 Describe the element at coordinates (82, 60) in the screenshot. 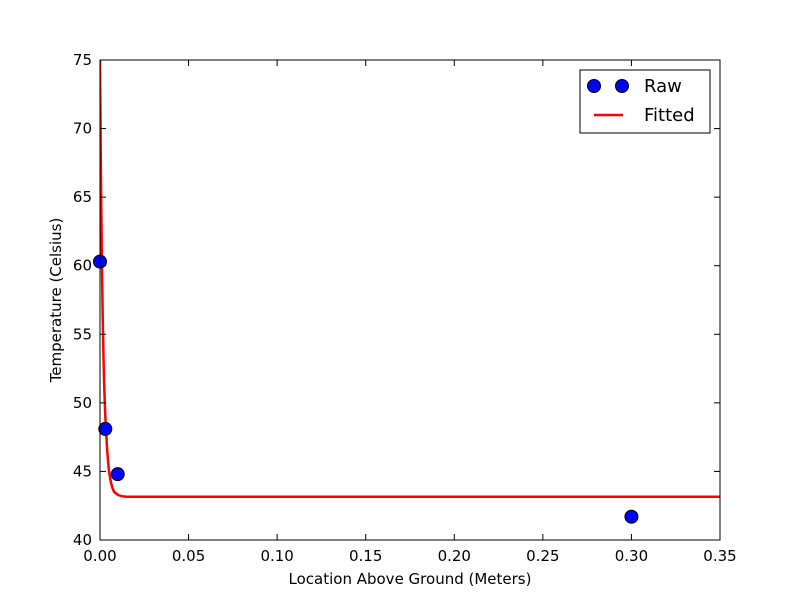

I see `y-tick-label: 75` at that location.